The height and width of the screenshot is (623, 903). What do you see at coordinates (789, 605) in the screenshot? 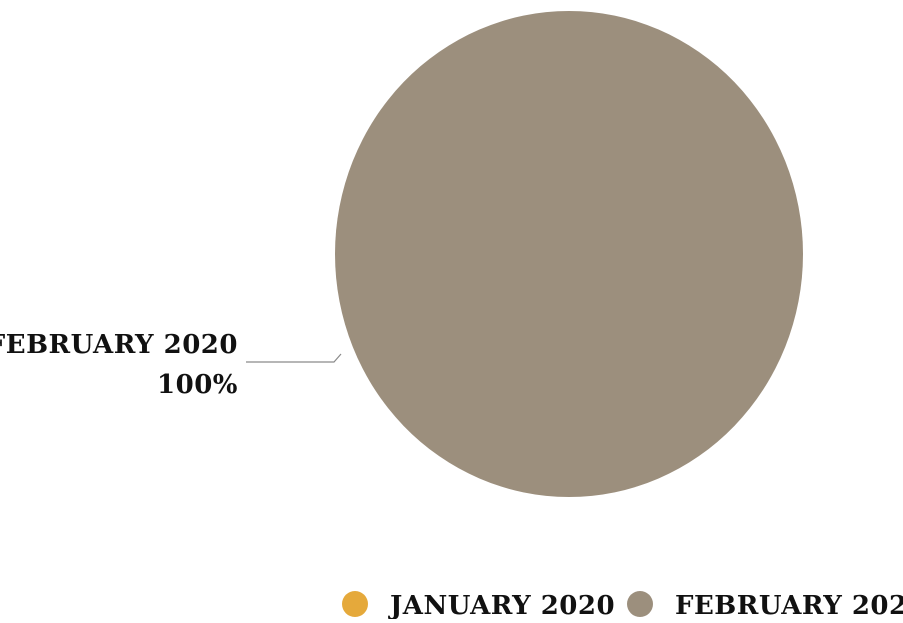
I see `legend-label-february-2020: FEBRUARY 2020` at bounding box center [789, 605].